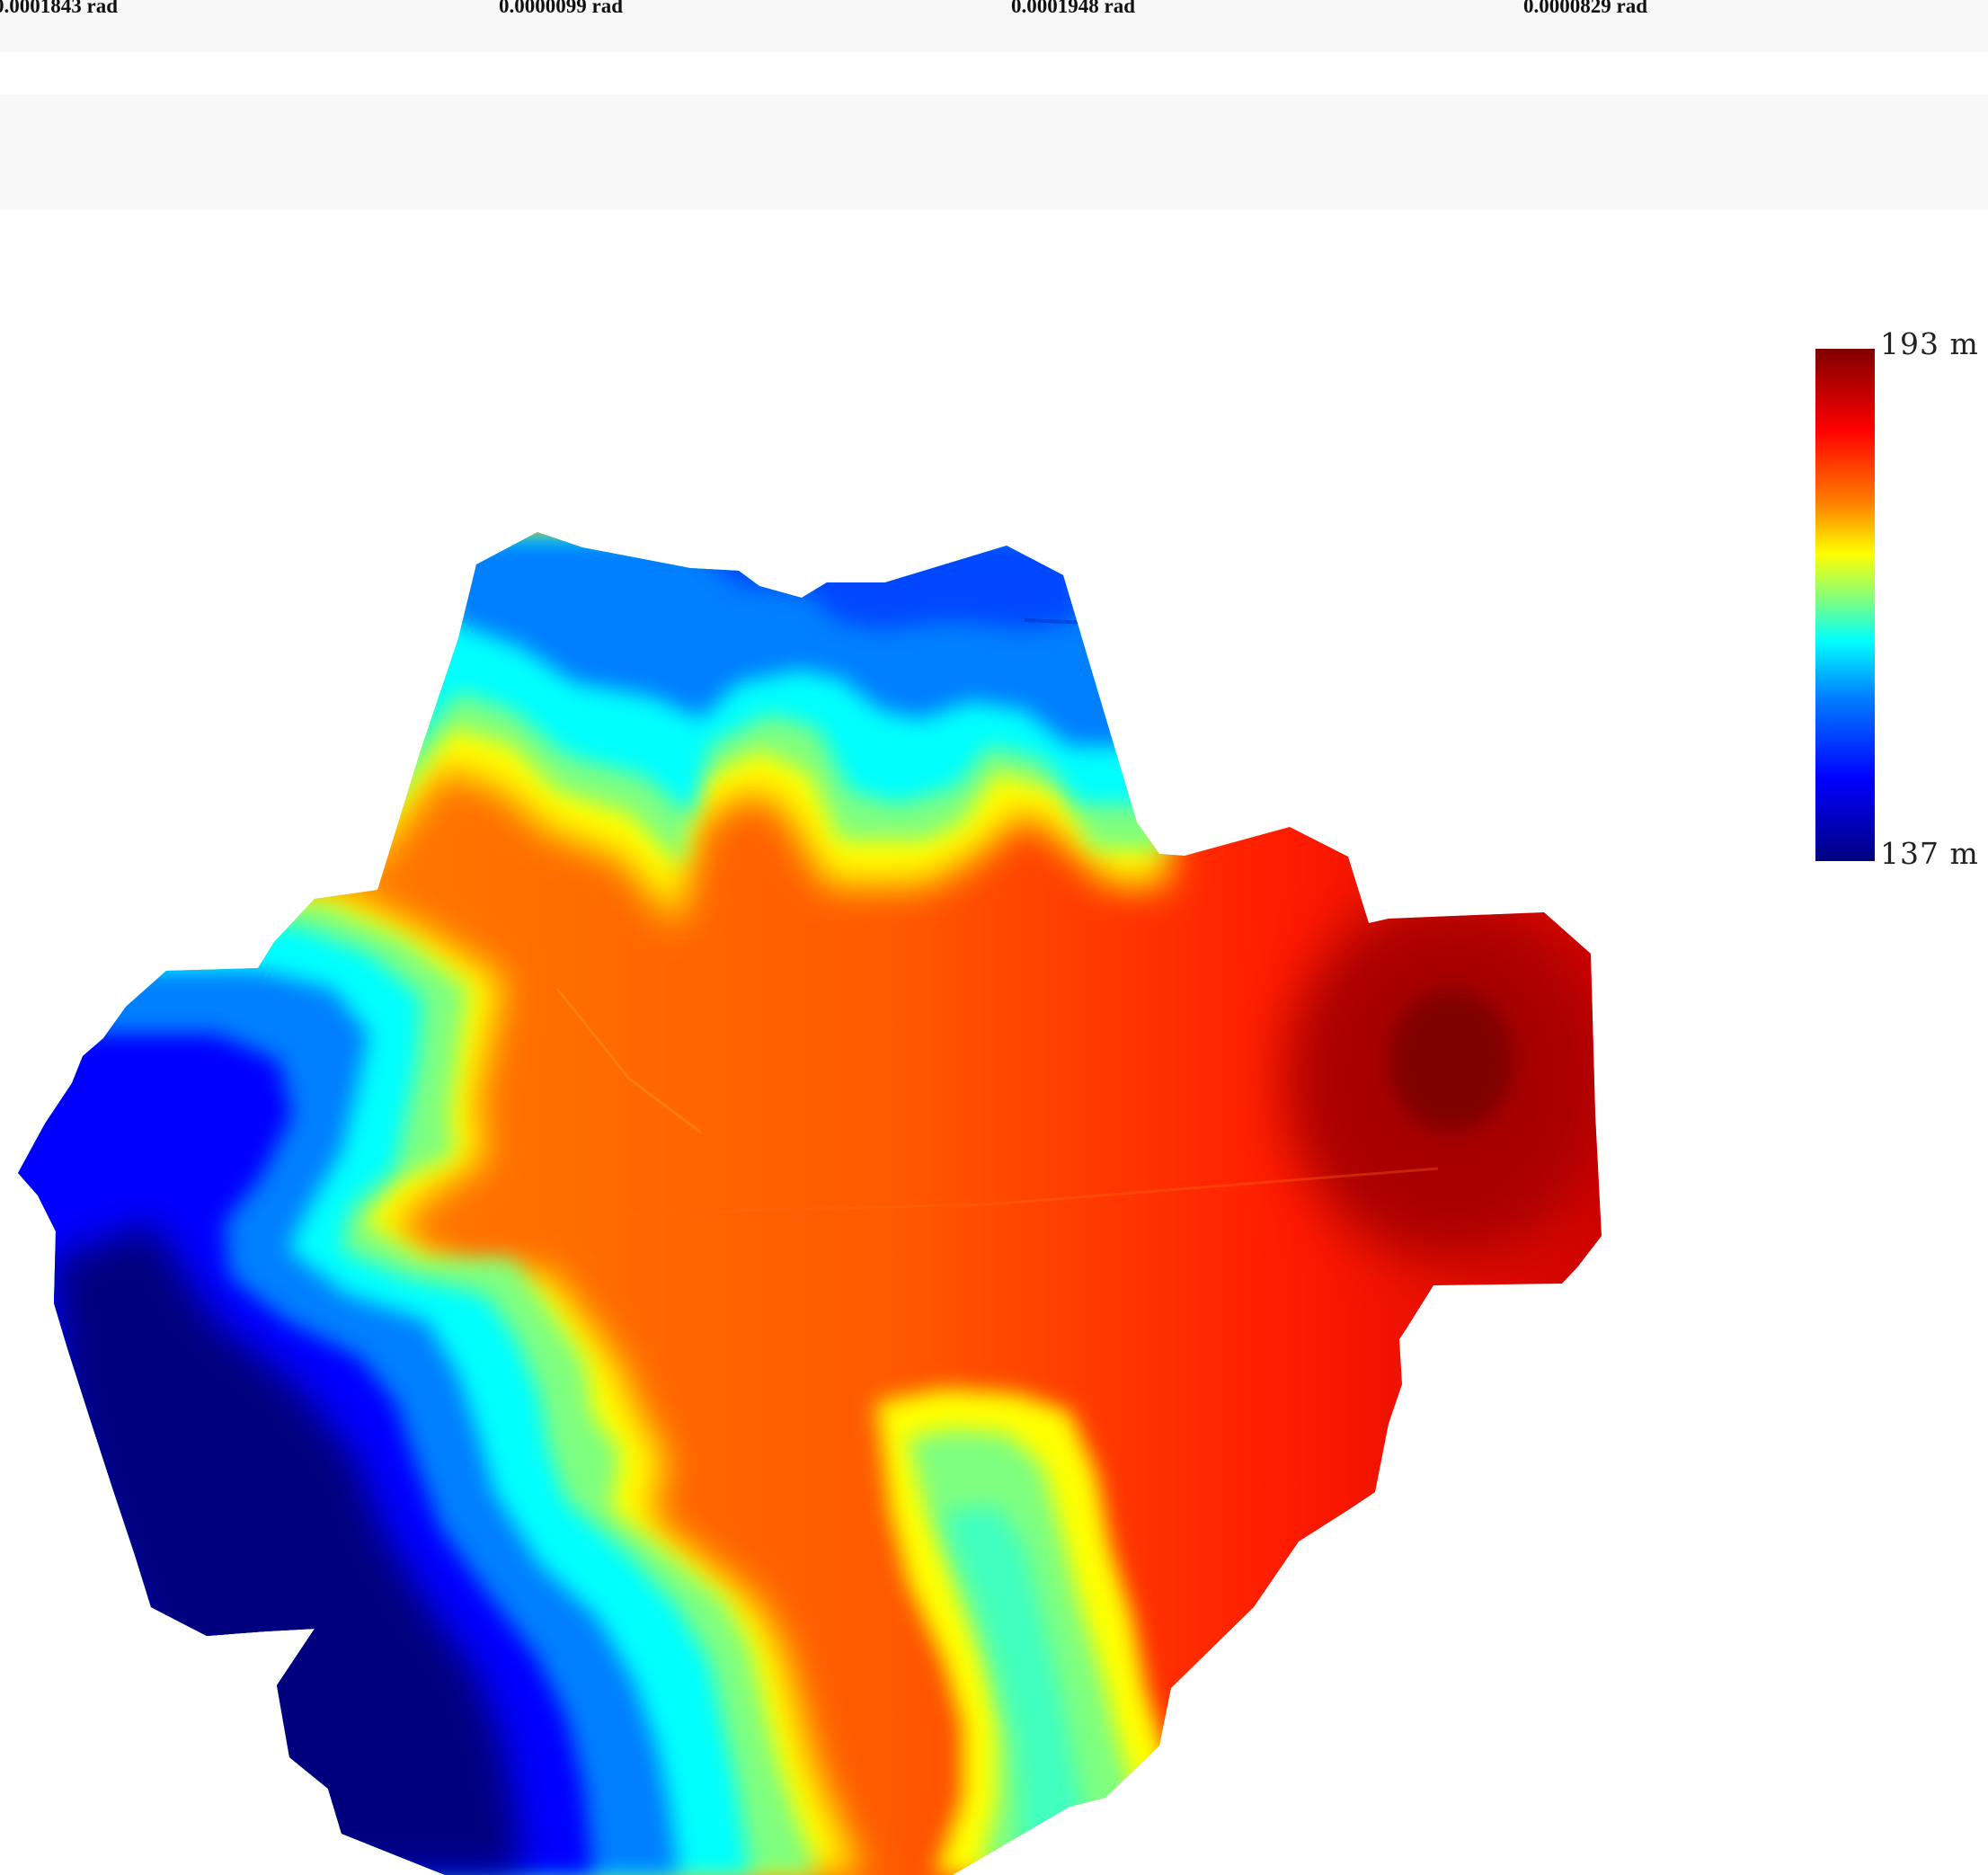 The image size is (1988, 1875). What do you see at coordinates (1845, 605) in the screenshot?
I see `colorbar` at bounding box center [1845, 605].